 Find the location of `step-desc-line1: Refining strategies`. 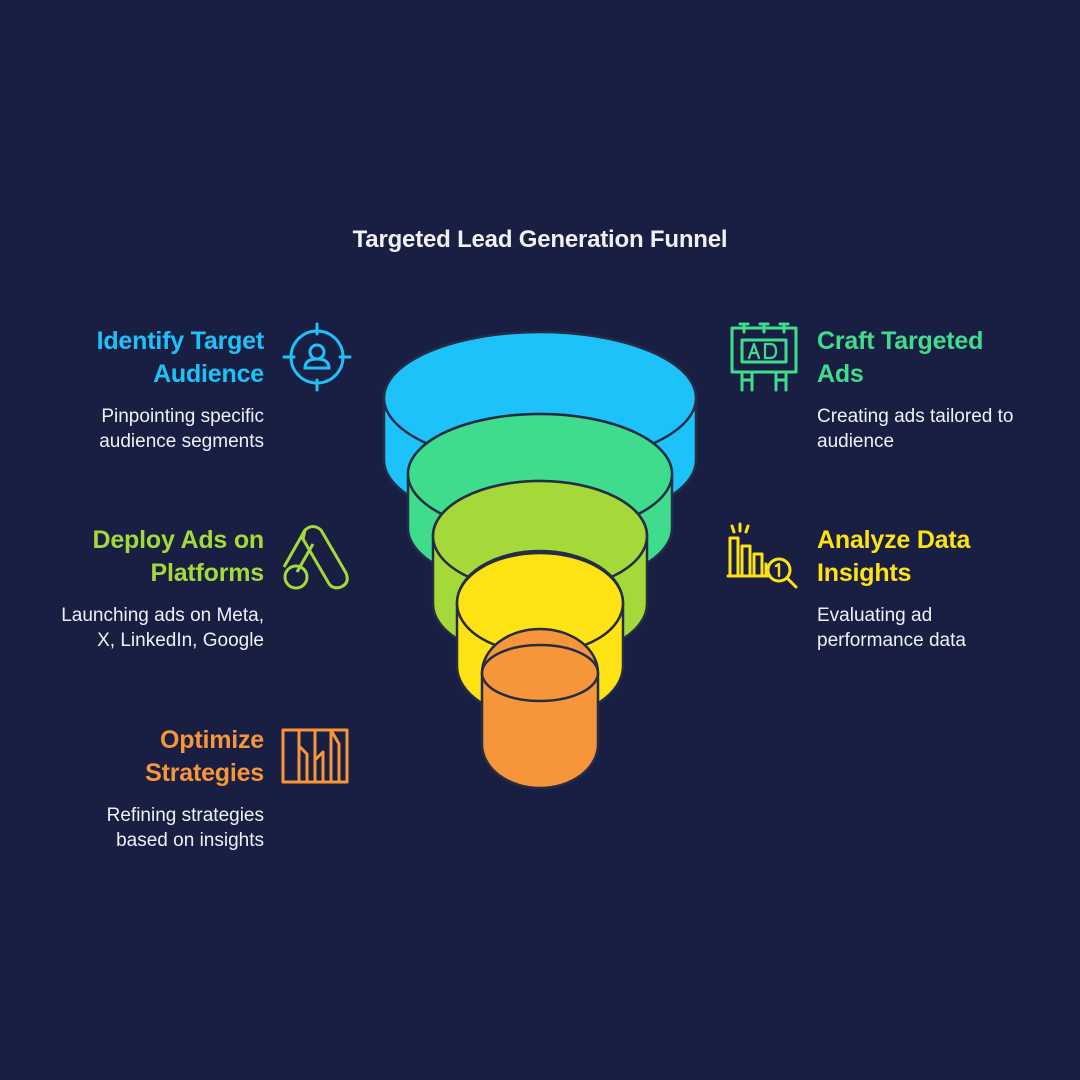

step-desc-line1: Refining strategies is located at coordinates (185, 815).